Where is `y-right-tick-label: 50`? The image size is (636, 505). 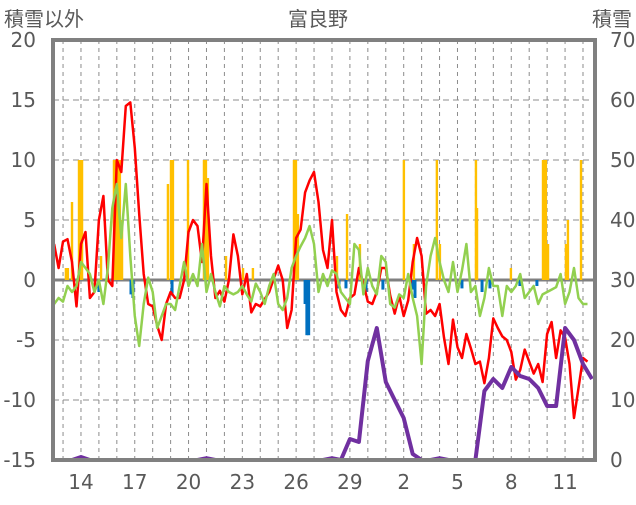 y-right-tick-label: 50 is located at coordinates (622, 160).